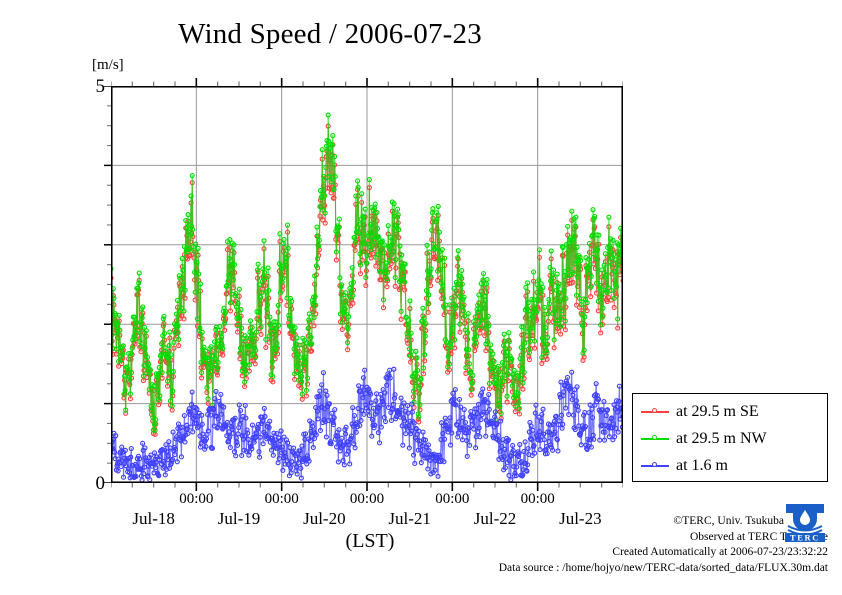 Image resolution: width=842 pixels, height=595 pixels. I want to click on legend-marker-icon-se, so click(655, 412).